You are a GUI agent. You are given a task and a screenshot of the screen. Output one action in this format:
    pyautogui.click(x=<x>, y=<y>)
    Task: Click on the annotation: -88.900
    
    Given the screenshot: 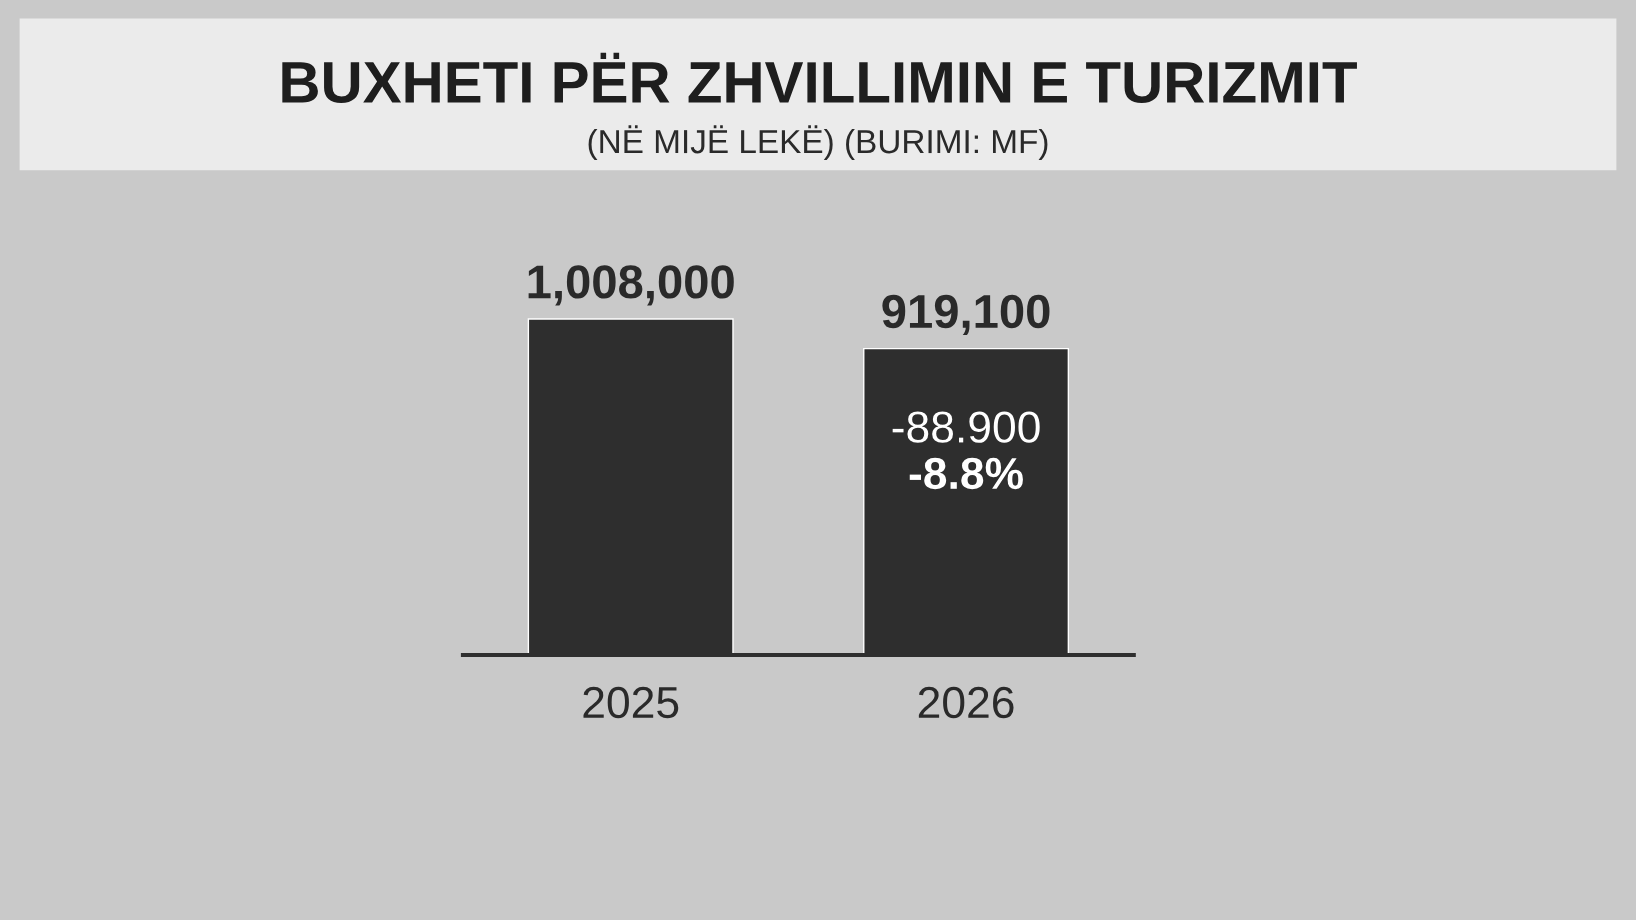 What is the action you would take?
    pyautogui.click(x=966, y=427)
    